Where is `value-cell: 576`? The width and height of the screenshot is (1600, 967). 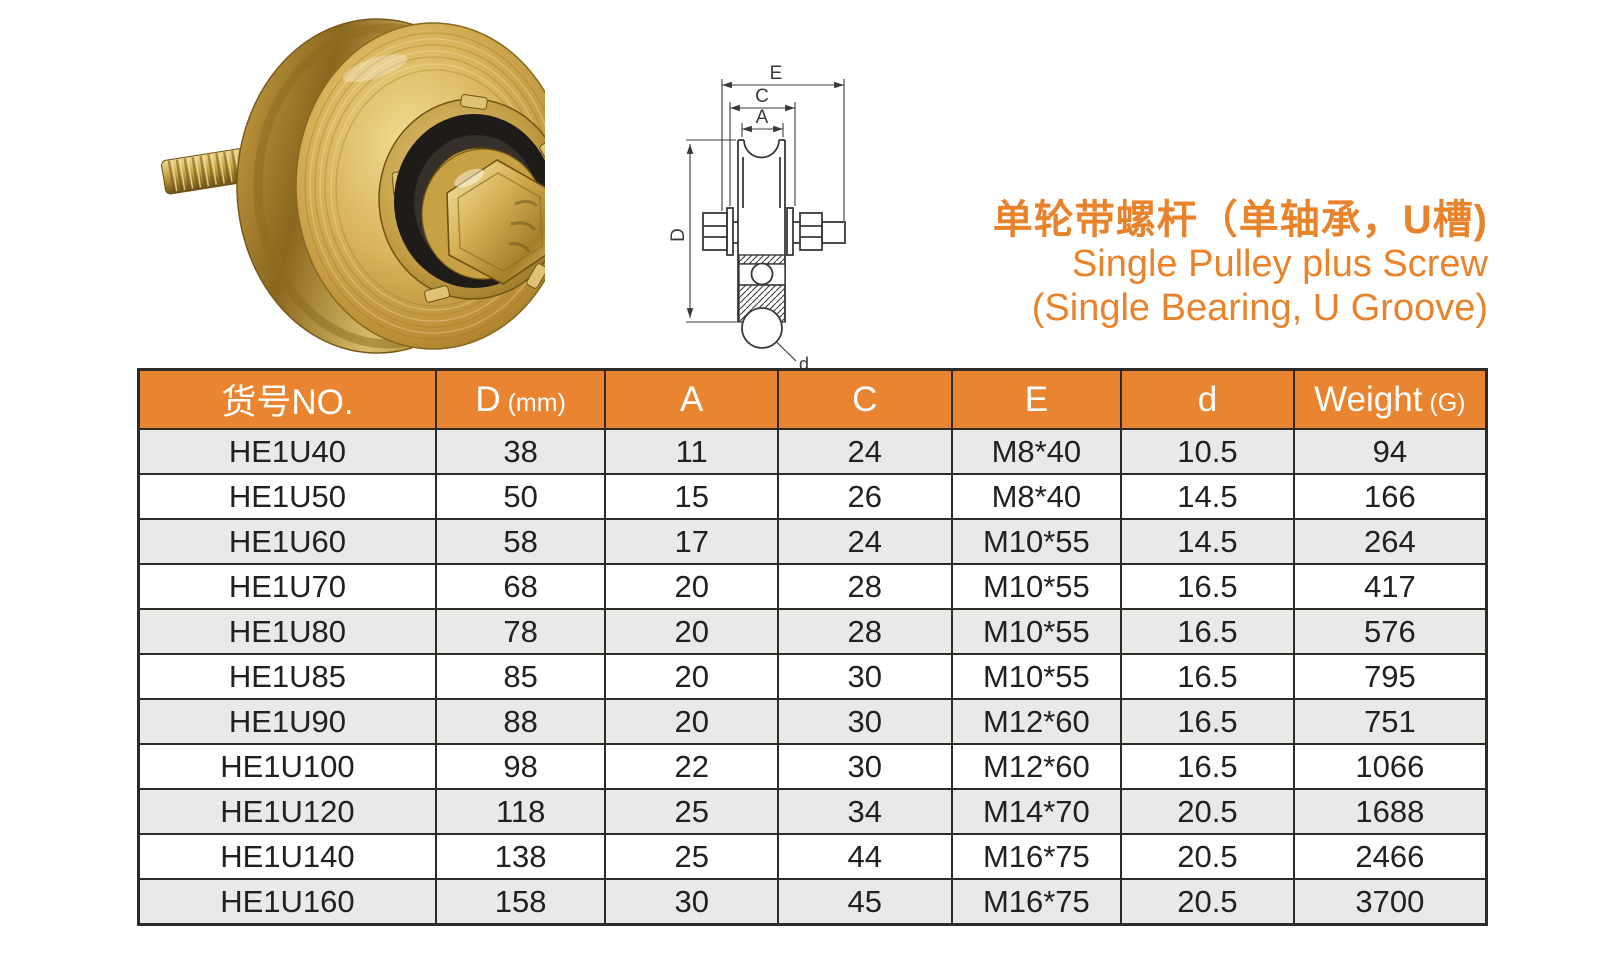
value-cell: 576 is located at coordinates (1390, 631).